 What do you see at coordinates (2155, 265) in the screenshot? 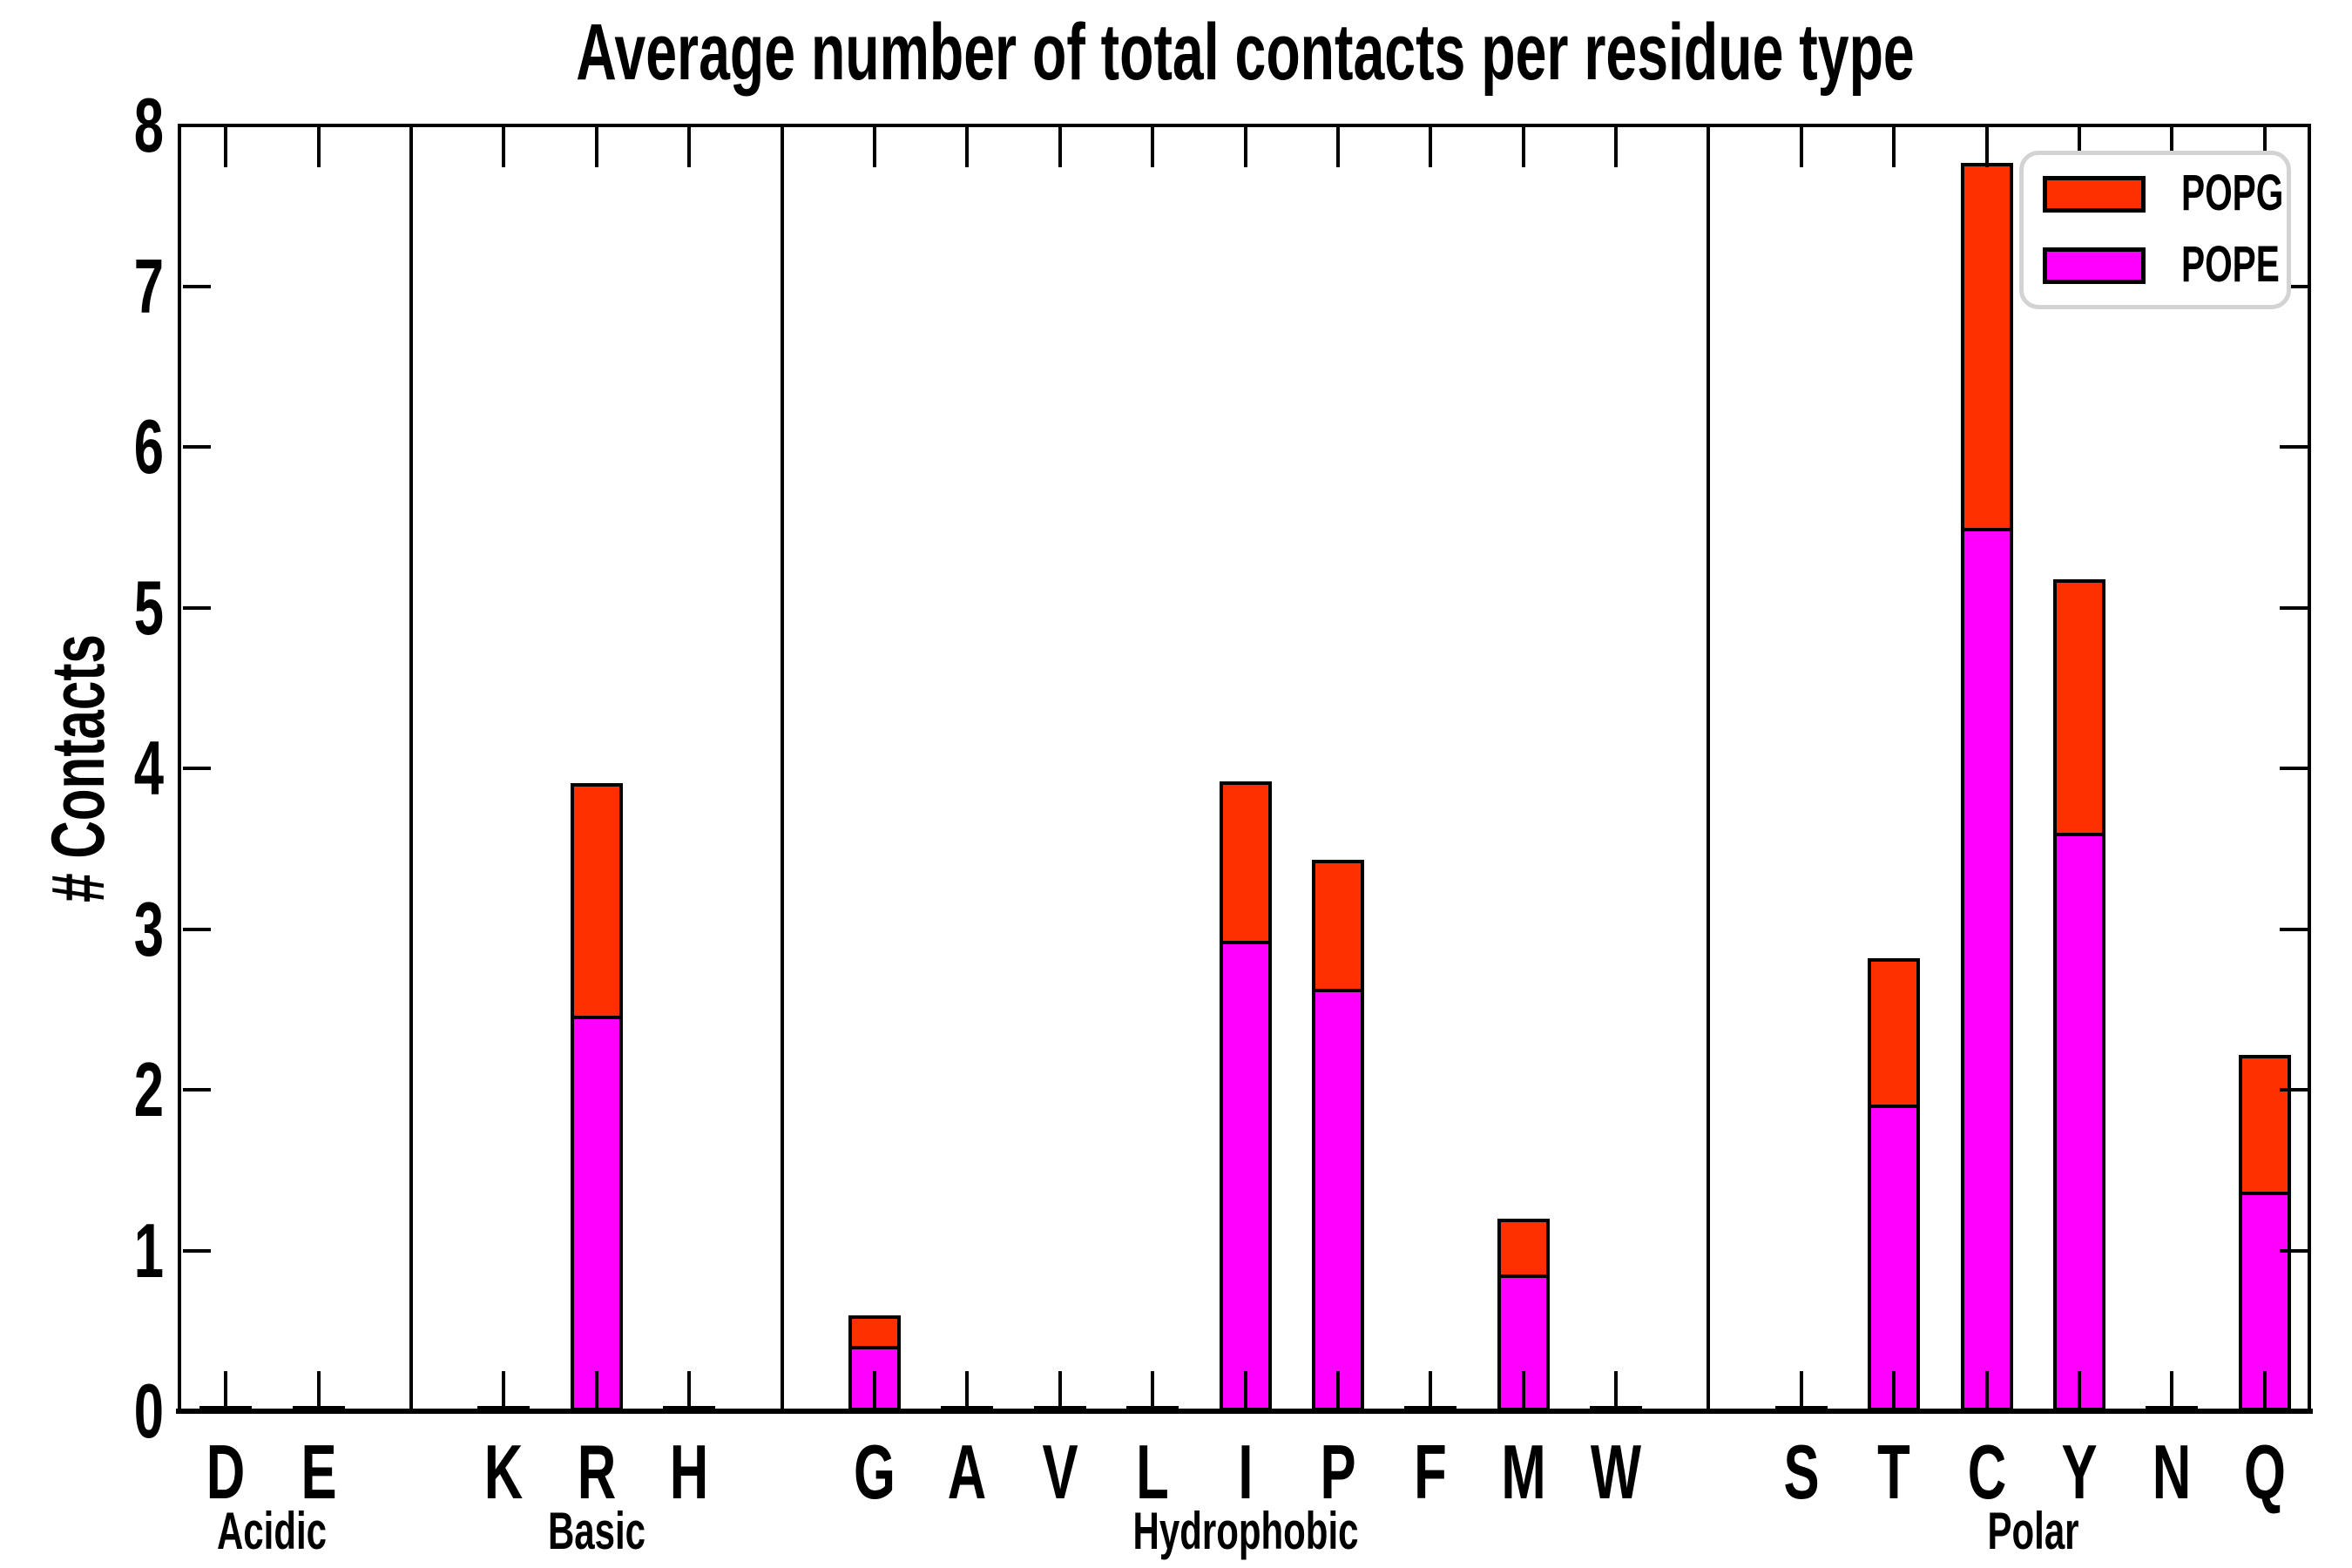
I see `legend-entry-pope: POPE` at bounding box center [2155, 265].